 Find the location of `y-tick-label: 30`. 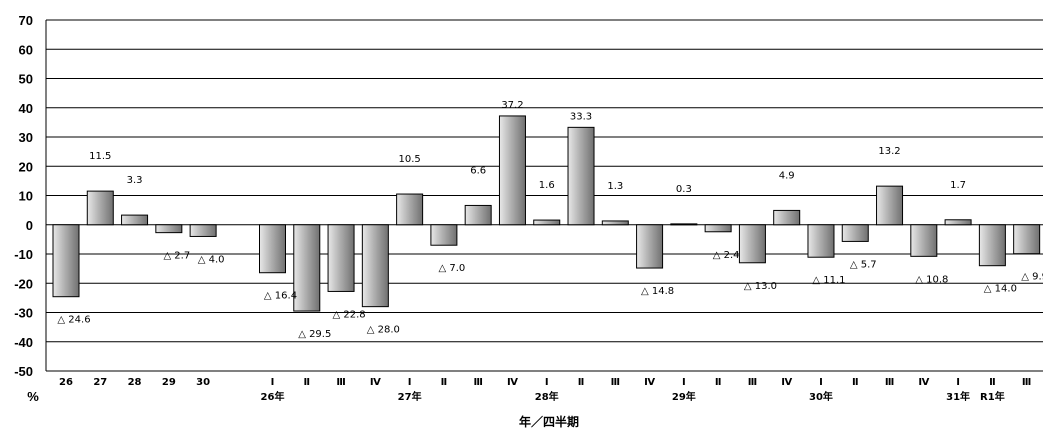

y-tick-label: 30 is located at coordinates (26, 137).